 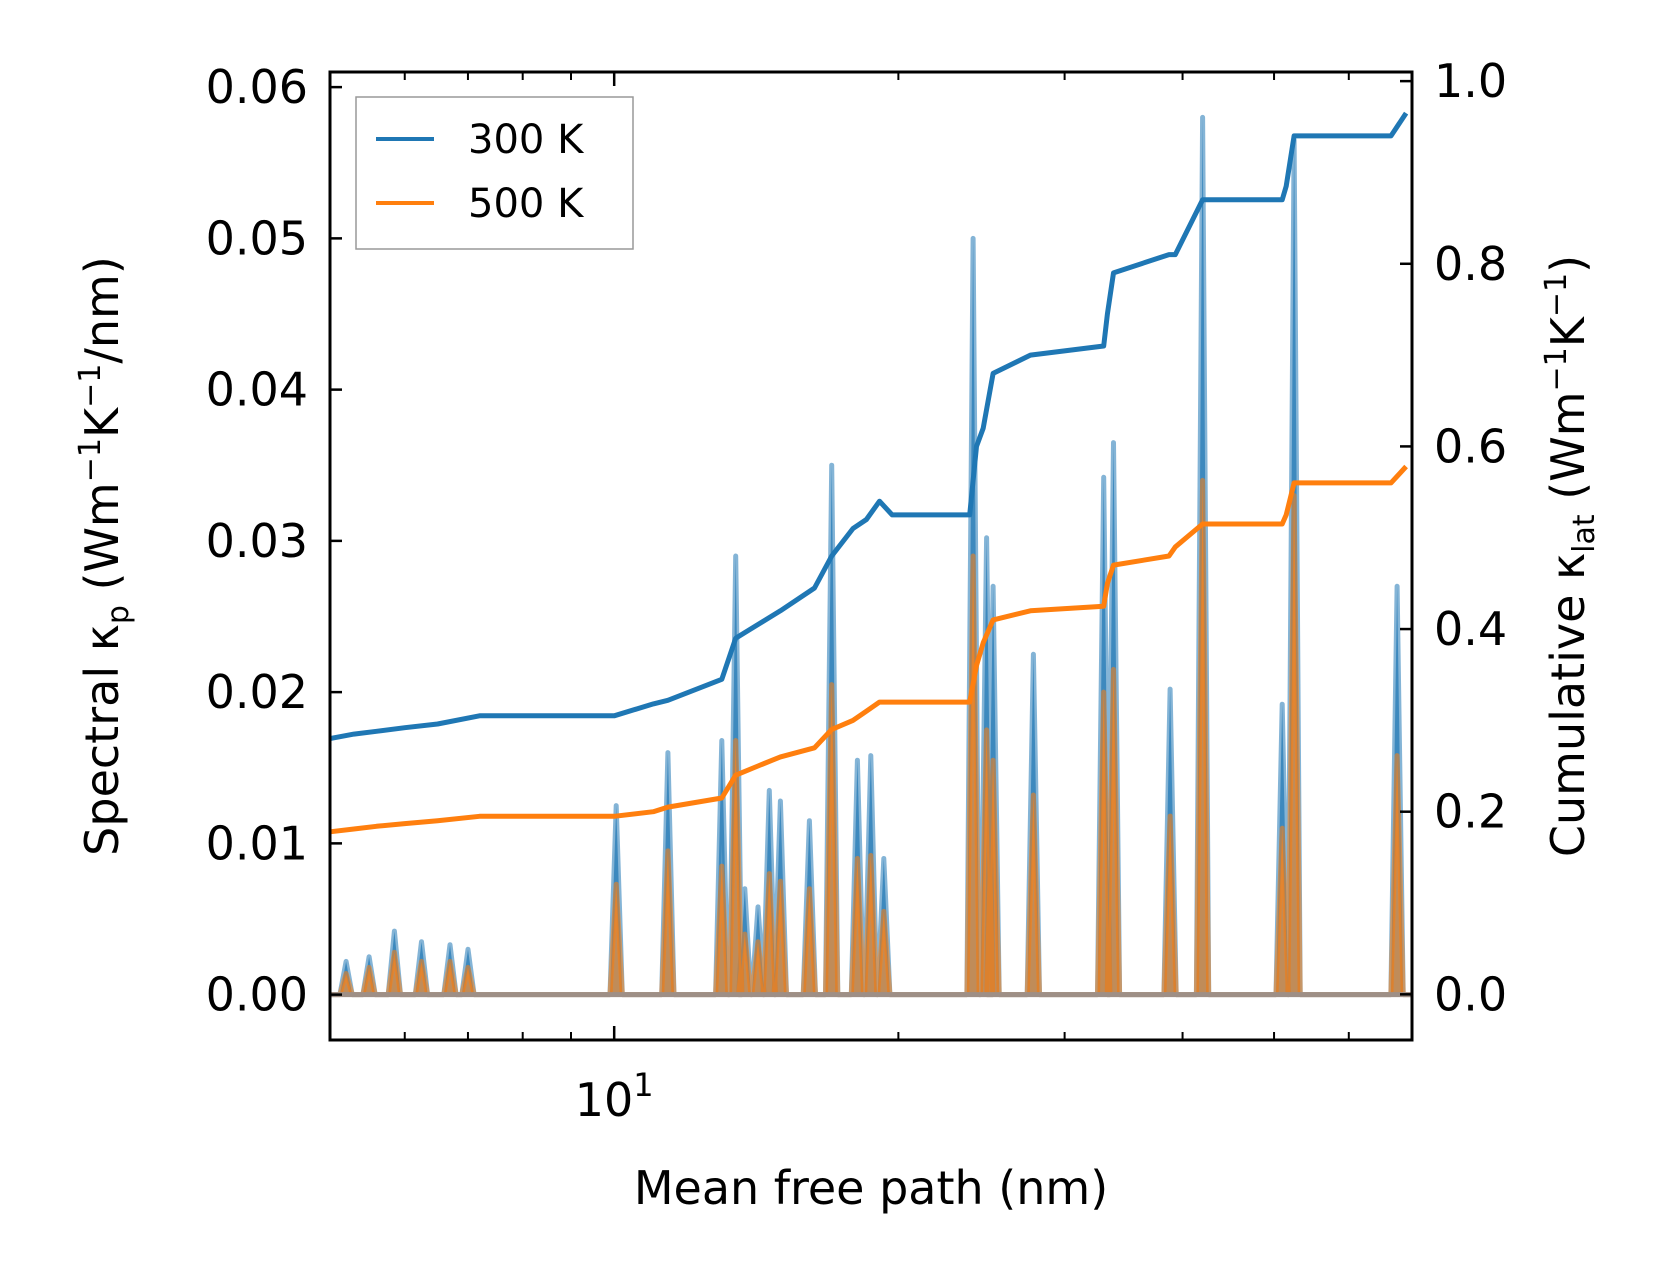 I want to click on left-axis-title: Spectral κp (Wm−1K−1/nm), so click(x=104, y=556).